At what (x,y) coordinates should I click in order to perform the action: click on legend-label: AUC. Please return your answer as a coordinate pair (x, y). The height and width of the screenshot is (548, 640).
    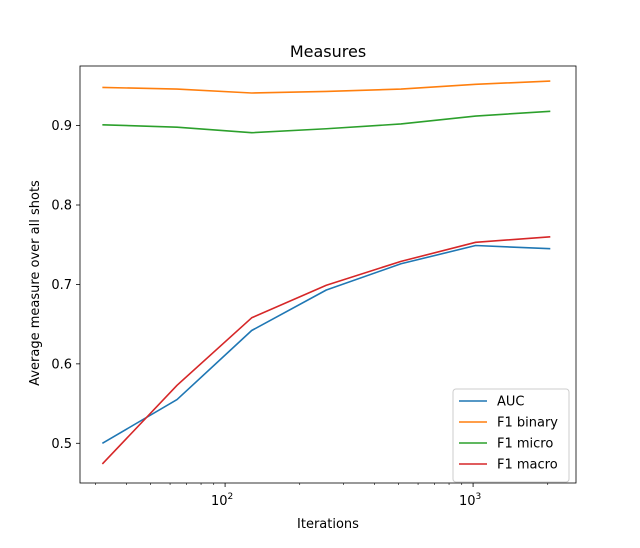
    Looking at the image, I should click on (511, 402).